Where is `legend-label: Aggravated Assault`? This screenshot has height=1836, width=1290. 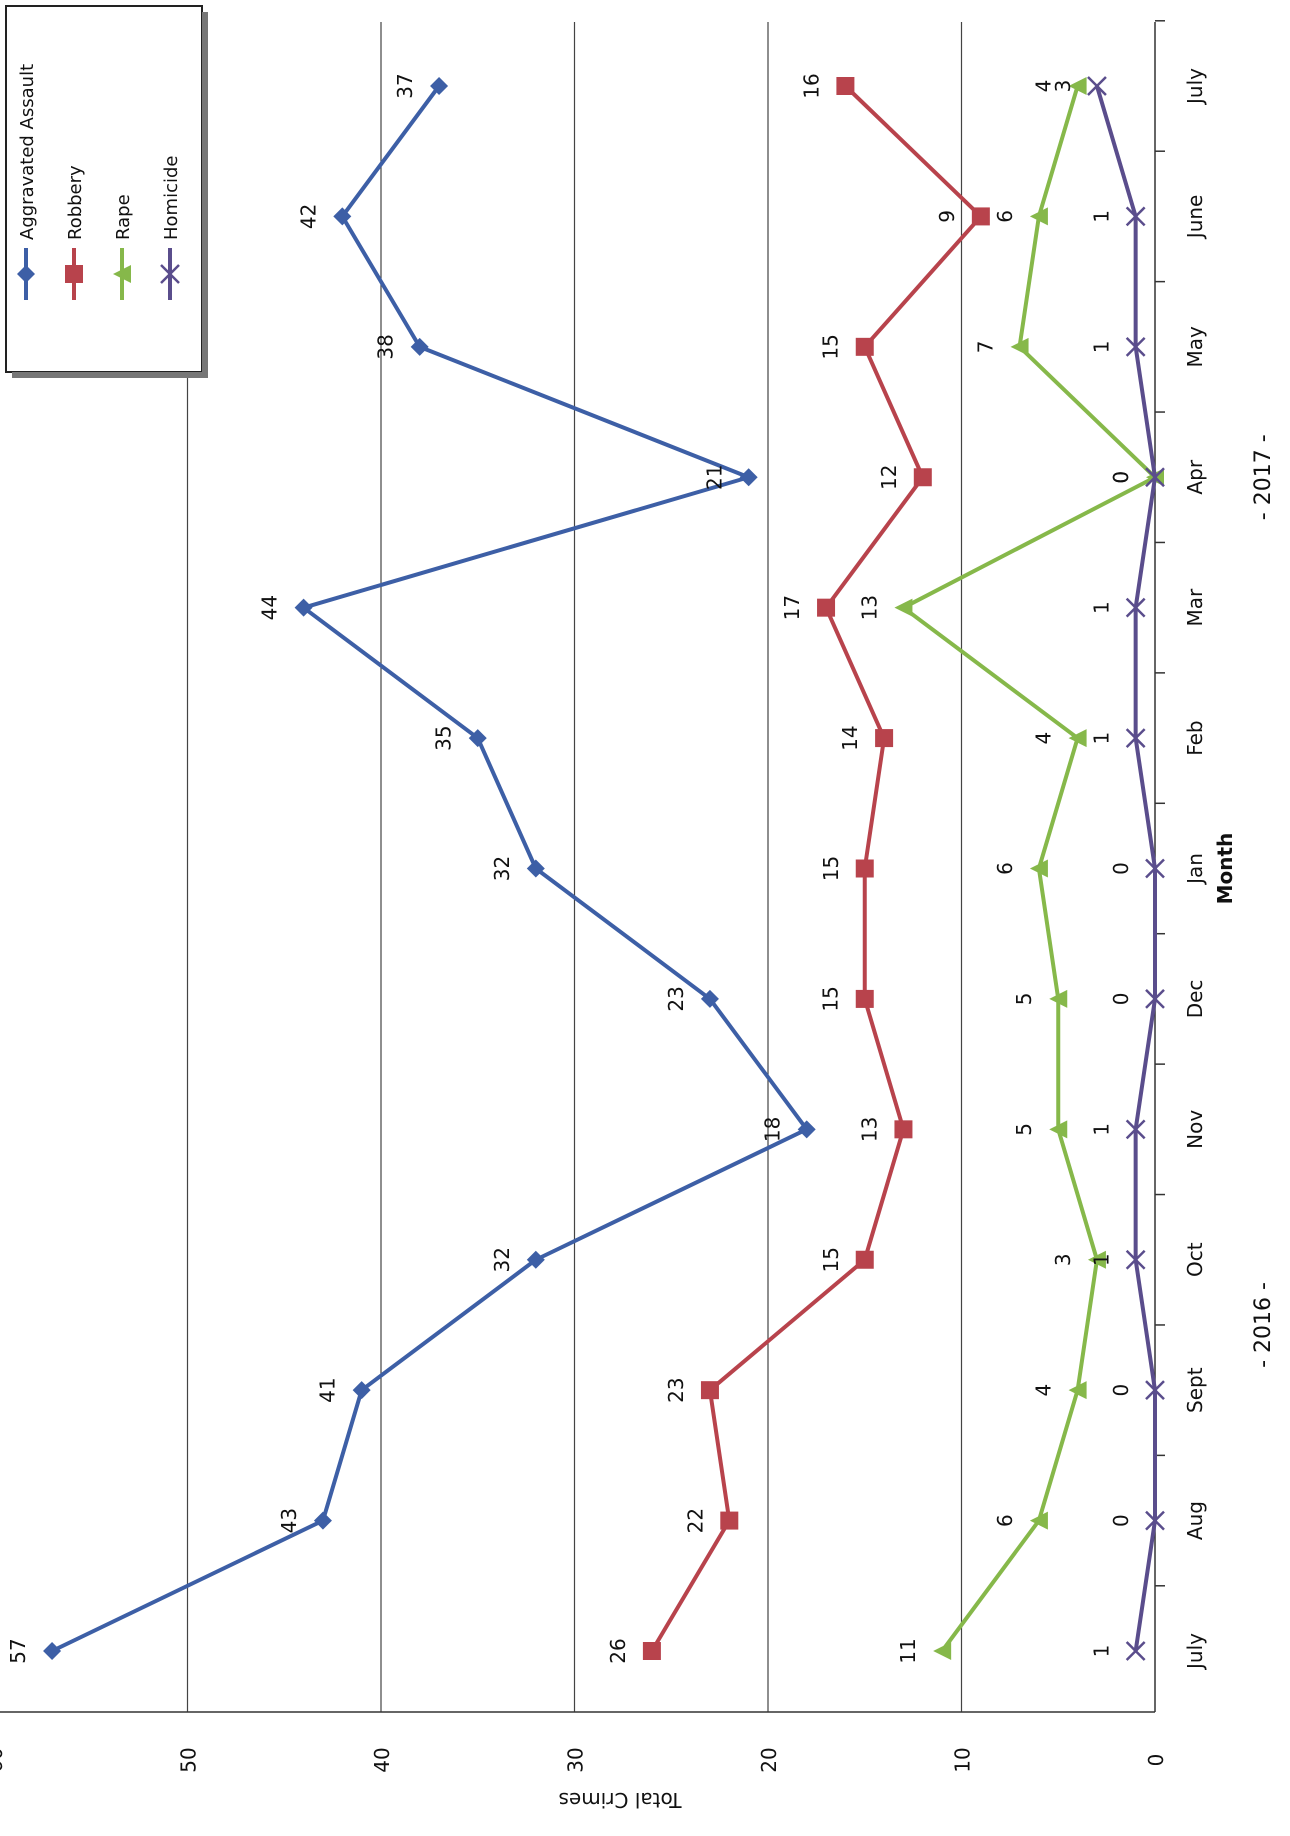 legend-label: Aggravated Assault is located at coordinates (27, 152).